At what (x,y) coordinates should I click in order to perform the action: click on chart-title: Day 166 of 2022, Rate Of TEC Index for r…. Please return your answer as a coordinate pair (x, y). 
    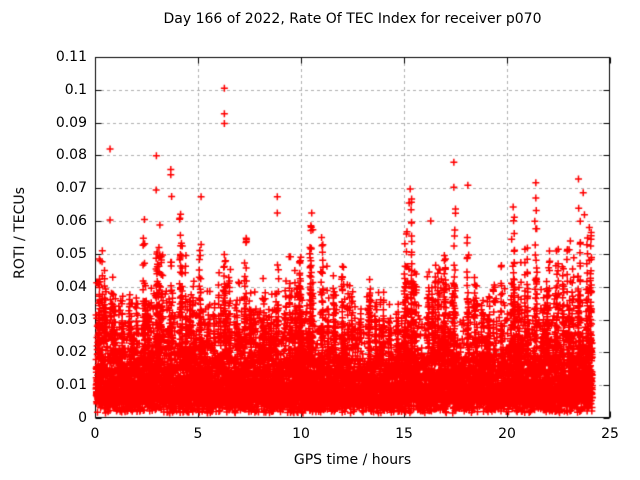
    Looking at the image, I should click on (352, 19).